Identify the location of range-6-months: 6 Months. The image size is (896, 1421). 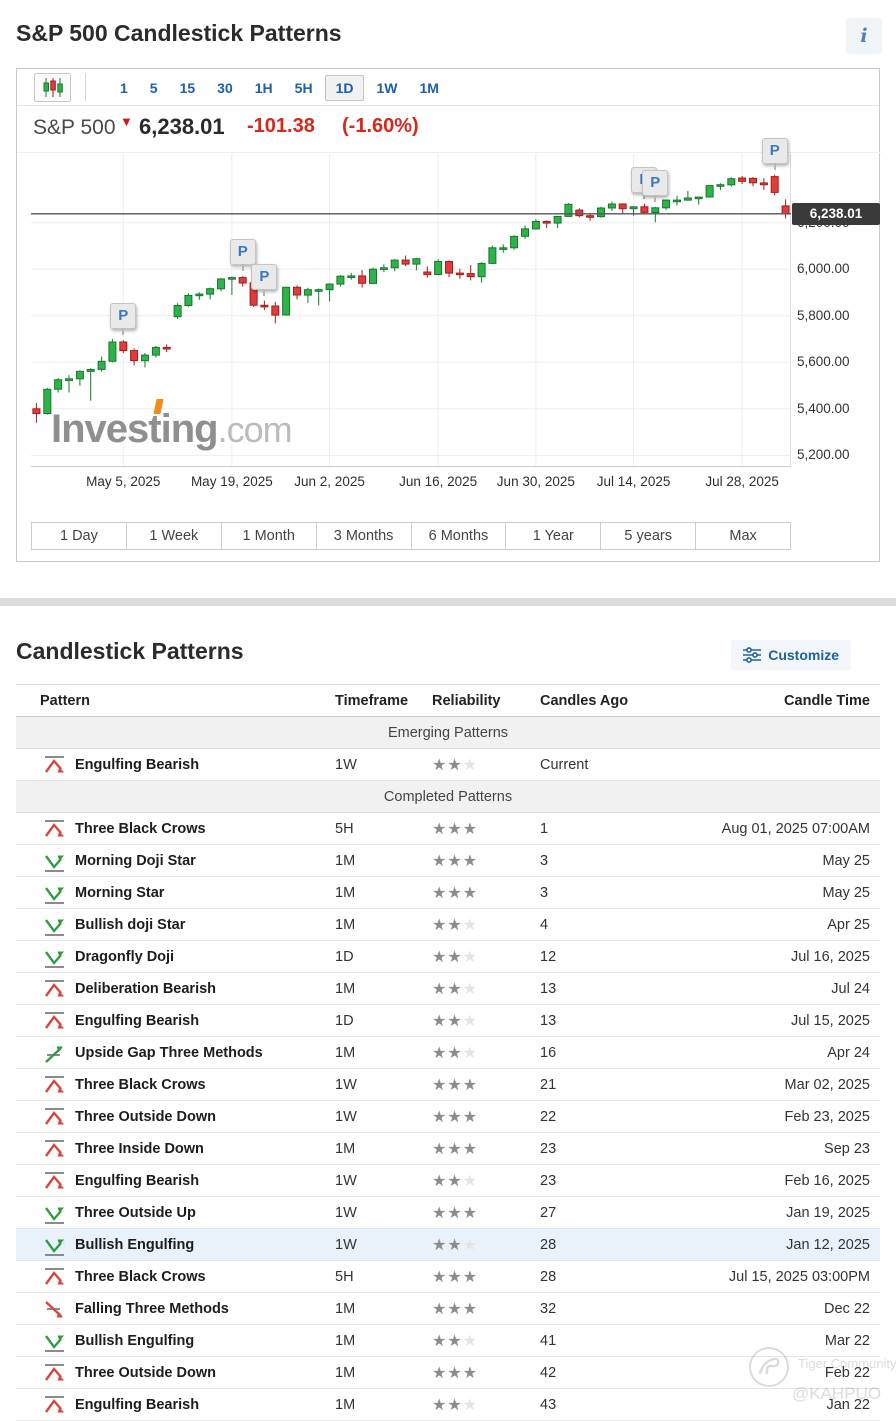
(458, 536).